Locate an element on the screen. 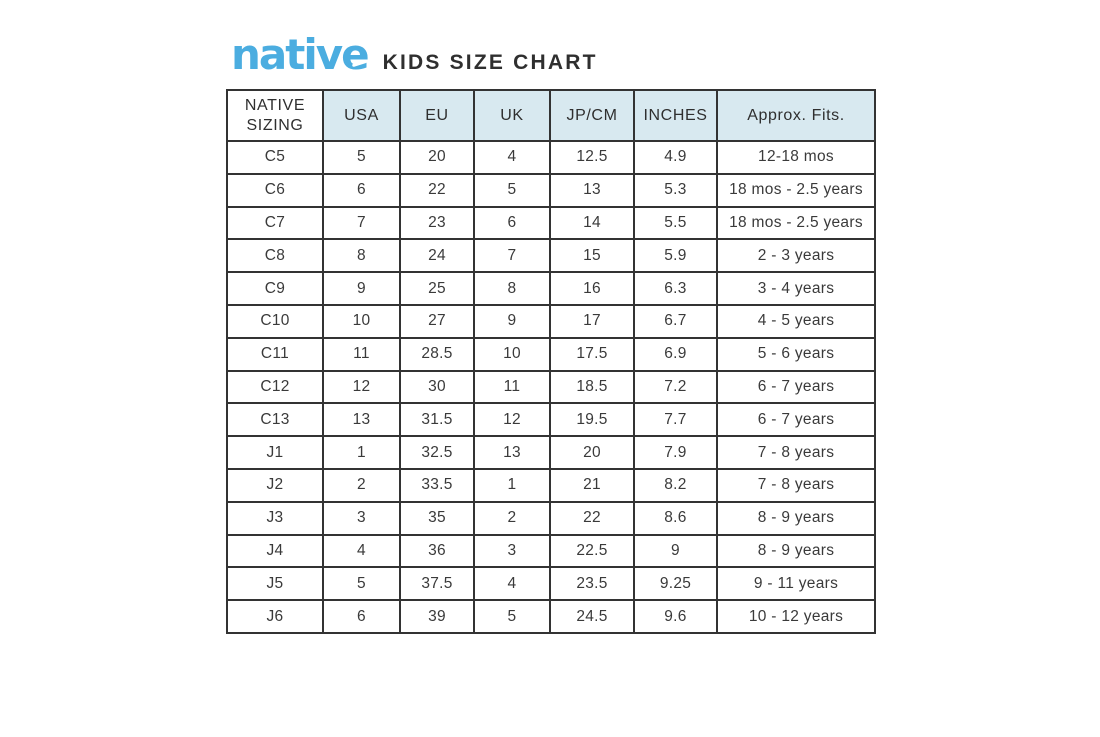  cell-eu: 35 is located at coordinates (437, 518).